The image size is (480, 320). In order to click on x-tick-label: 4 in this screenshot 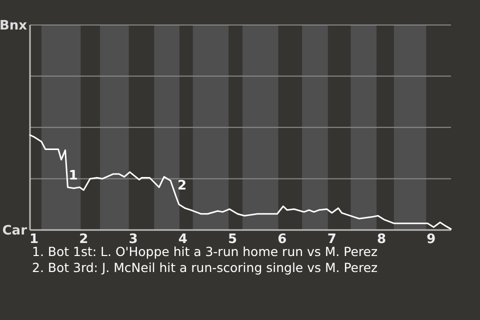, I will do `click(183, 239)`.